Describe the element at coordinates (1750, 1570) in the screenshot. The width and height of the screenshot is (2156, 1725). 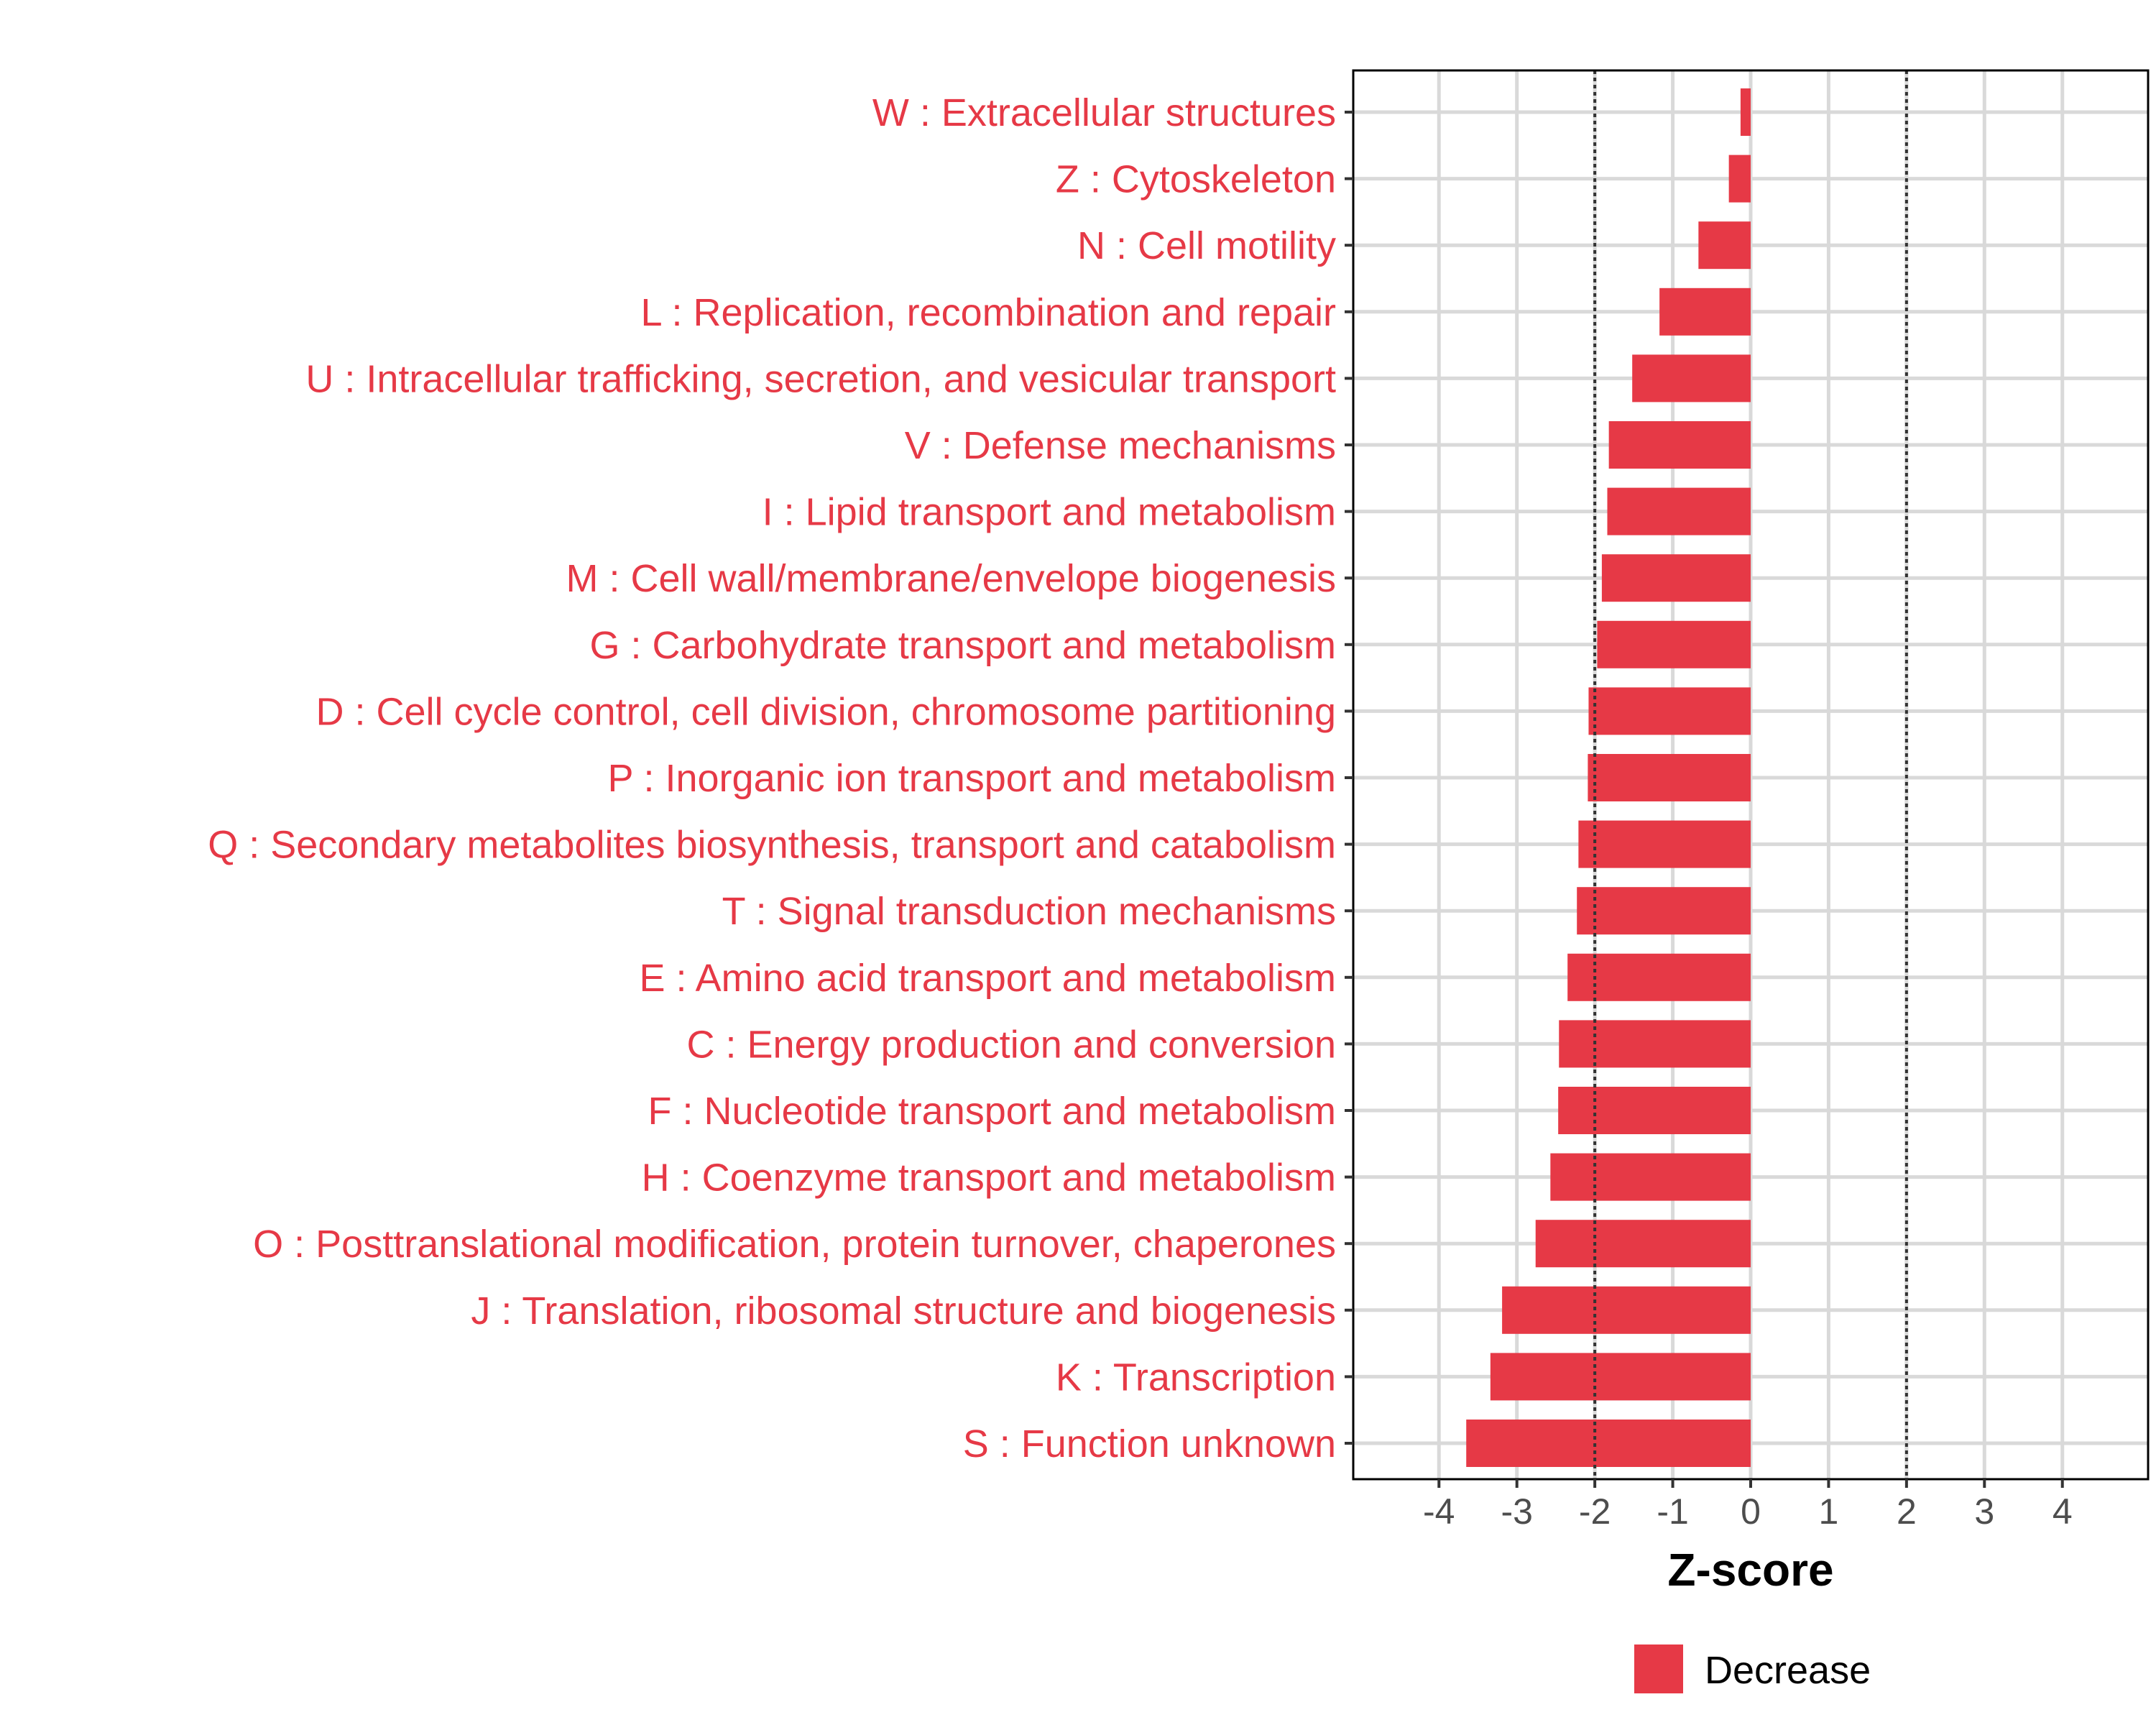
I see `x-axis-title: Z-score` at that location.